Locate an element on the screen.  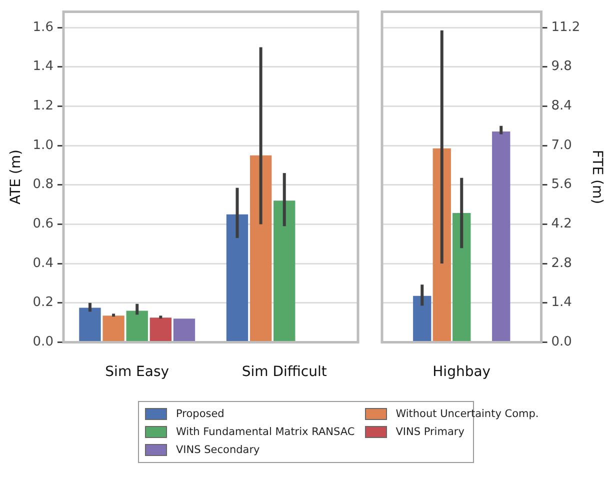
y-tick-label: 0.0 is located at coordinates (43, 342).